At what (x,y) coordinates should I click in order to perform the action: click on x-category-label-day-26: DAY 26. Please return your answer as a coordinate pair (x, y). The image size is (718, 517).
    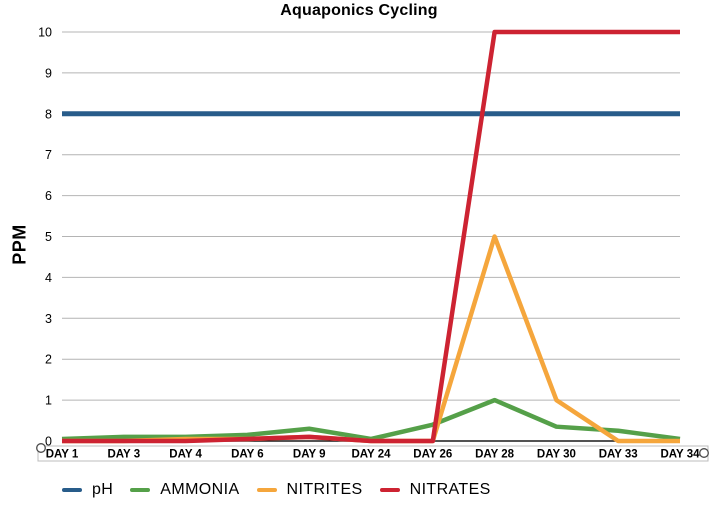
    Looking at the image, I should click on (432, 455).